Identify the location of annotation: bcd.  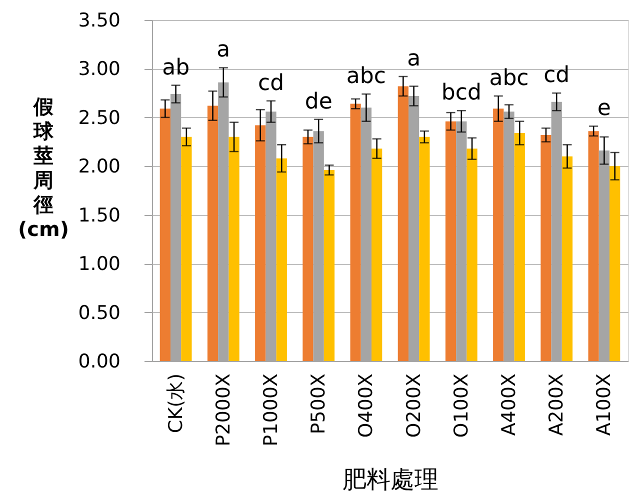
(461, 93).